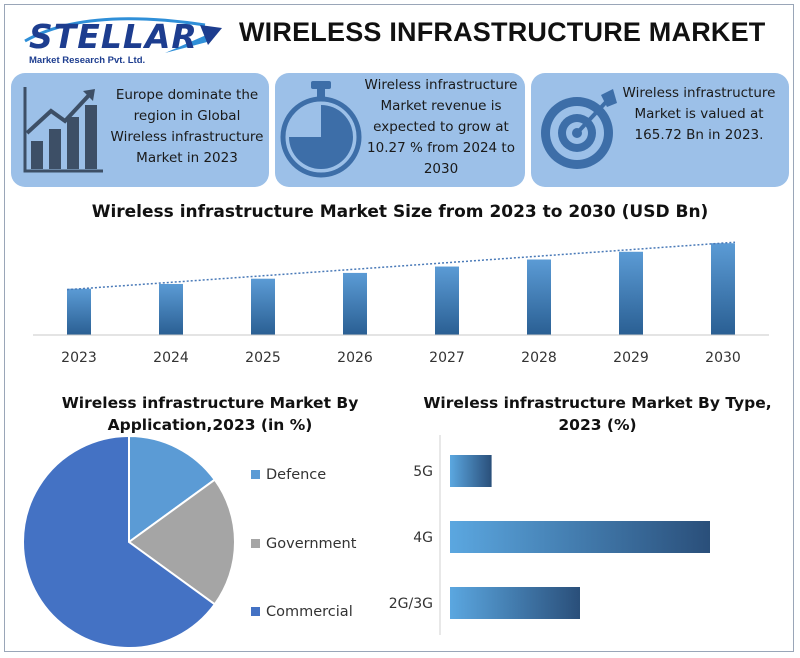 The width and height of the screenshot is (800, 658). I want to click on application-pie-chart, so click(129, 541).